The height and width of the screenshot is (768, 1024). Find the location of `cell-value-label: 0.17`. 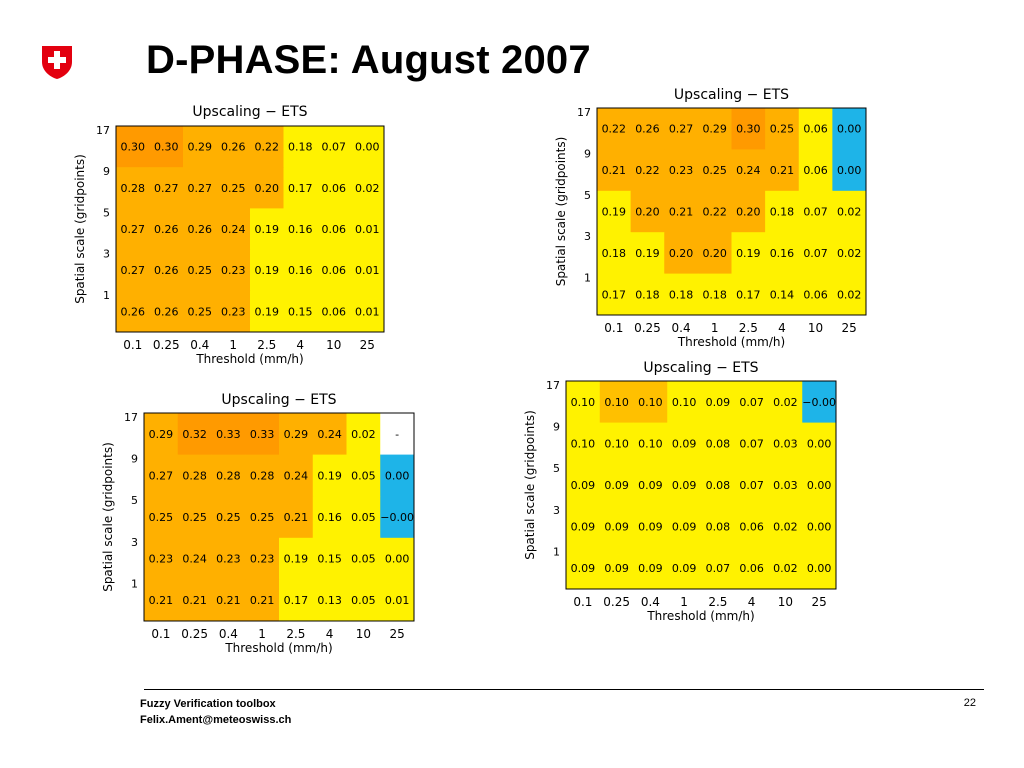

cell-value-label: 0.17 is located at coordinates (748, 294).